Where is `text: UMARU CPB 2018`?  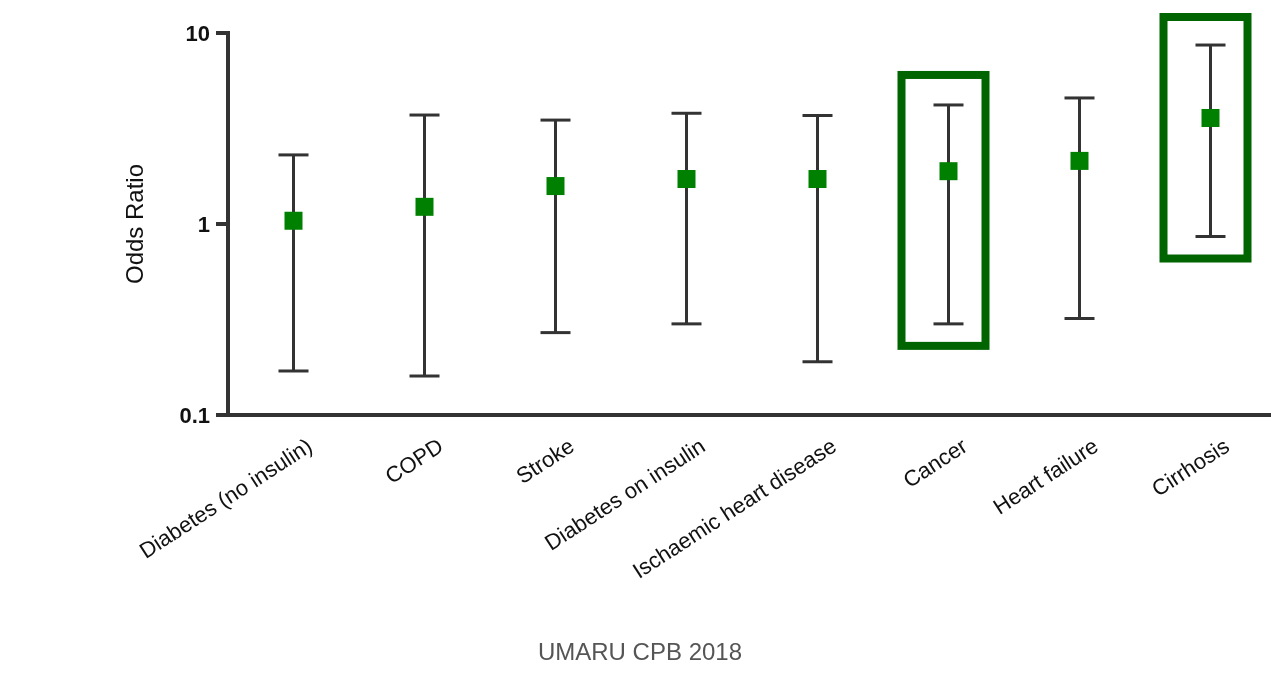 text: UMARU CPB 2018 is located at coordinates (640, 651).